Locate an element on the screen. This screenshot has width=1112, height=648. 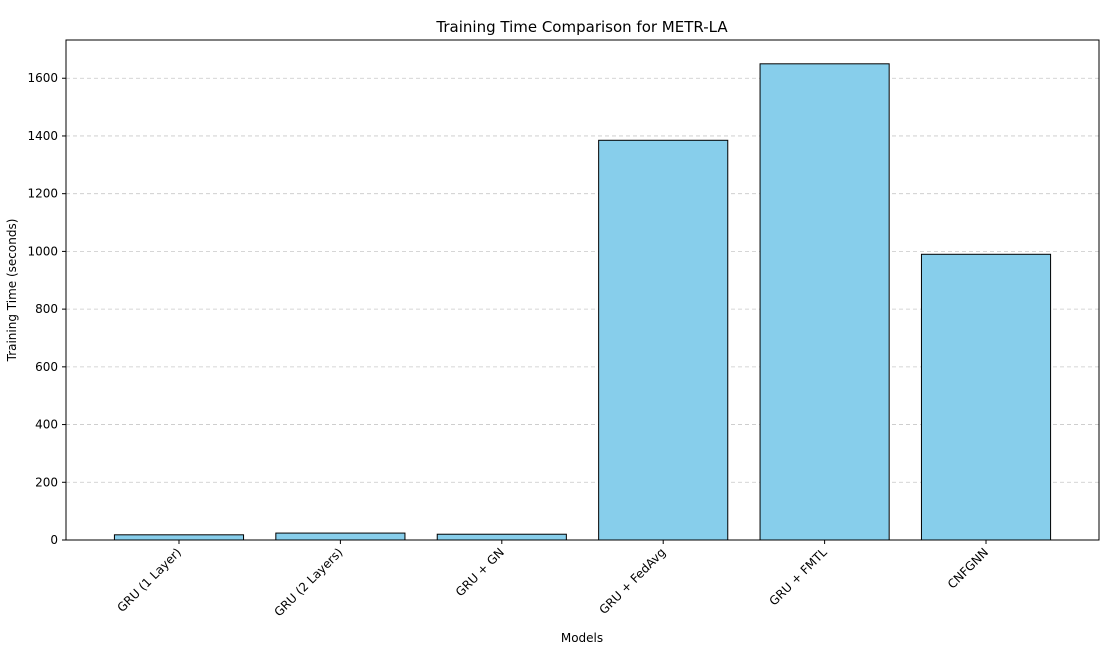
y-tick-label: 400 is located at coordinates (46, 425).